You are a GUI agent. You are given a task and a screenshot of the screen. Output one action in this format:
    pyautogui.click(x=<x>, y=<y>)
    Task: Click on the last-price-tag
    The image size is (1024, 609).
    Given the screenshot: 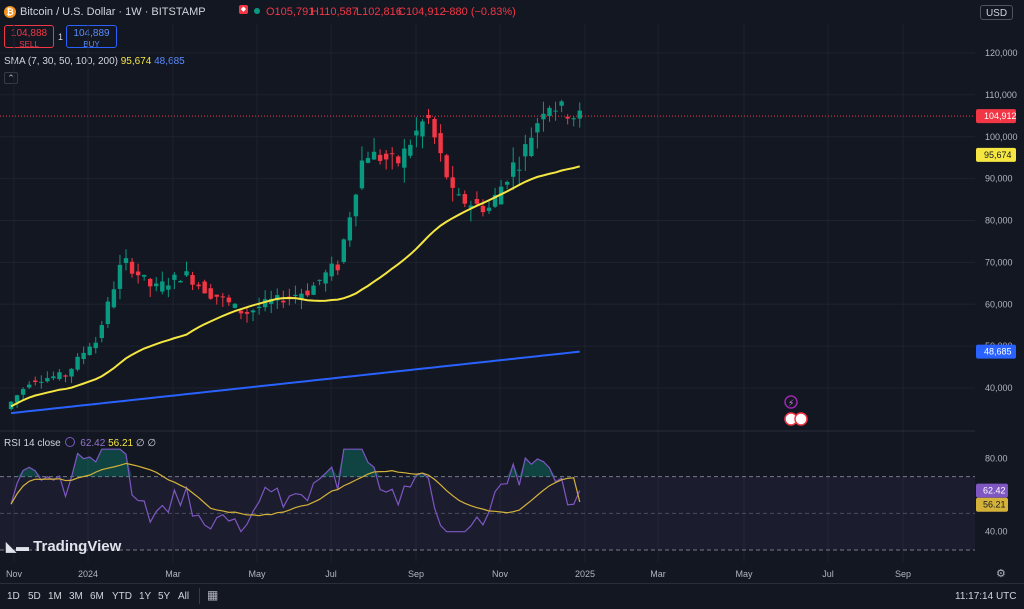 What is the action you would take?
    pyautogui.click(x=996, y=116)
    